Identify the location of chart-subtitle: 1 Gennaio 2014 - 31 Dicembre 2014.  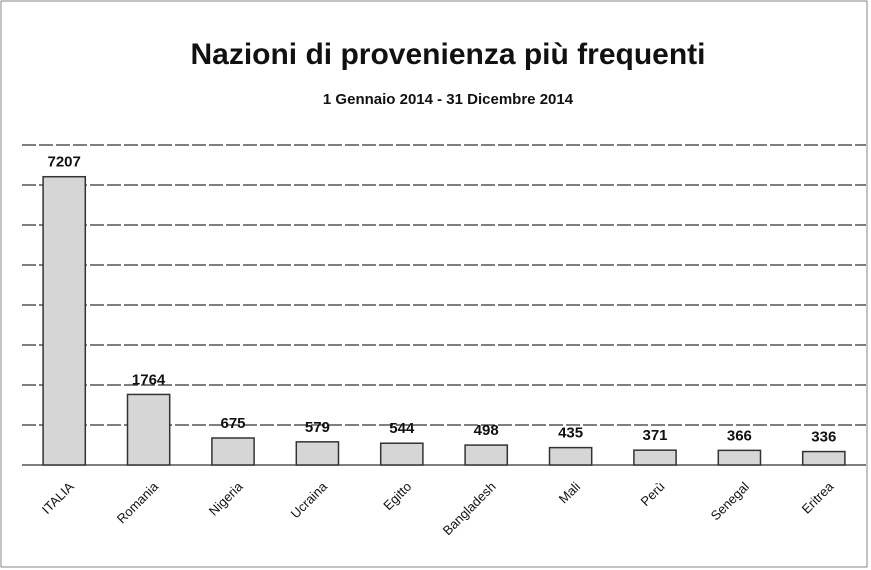
(448, 99).